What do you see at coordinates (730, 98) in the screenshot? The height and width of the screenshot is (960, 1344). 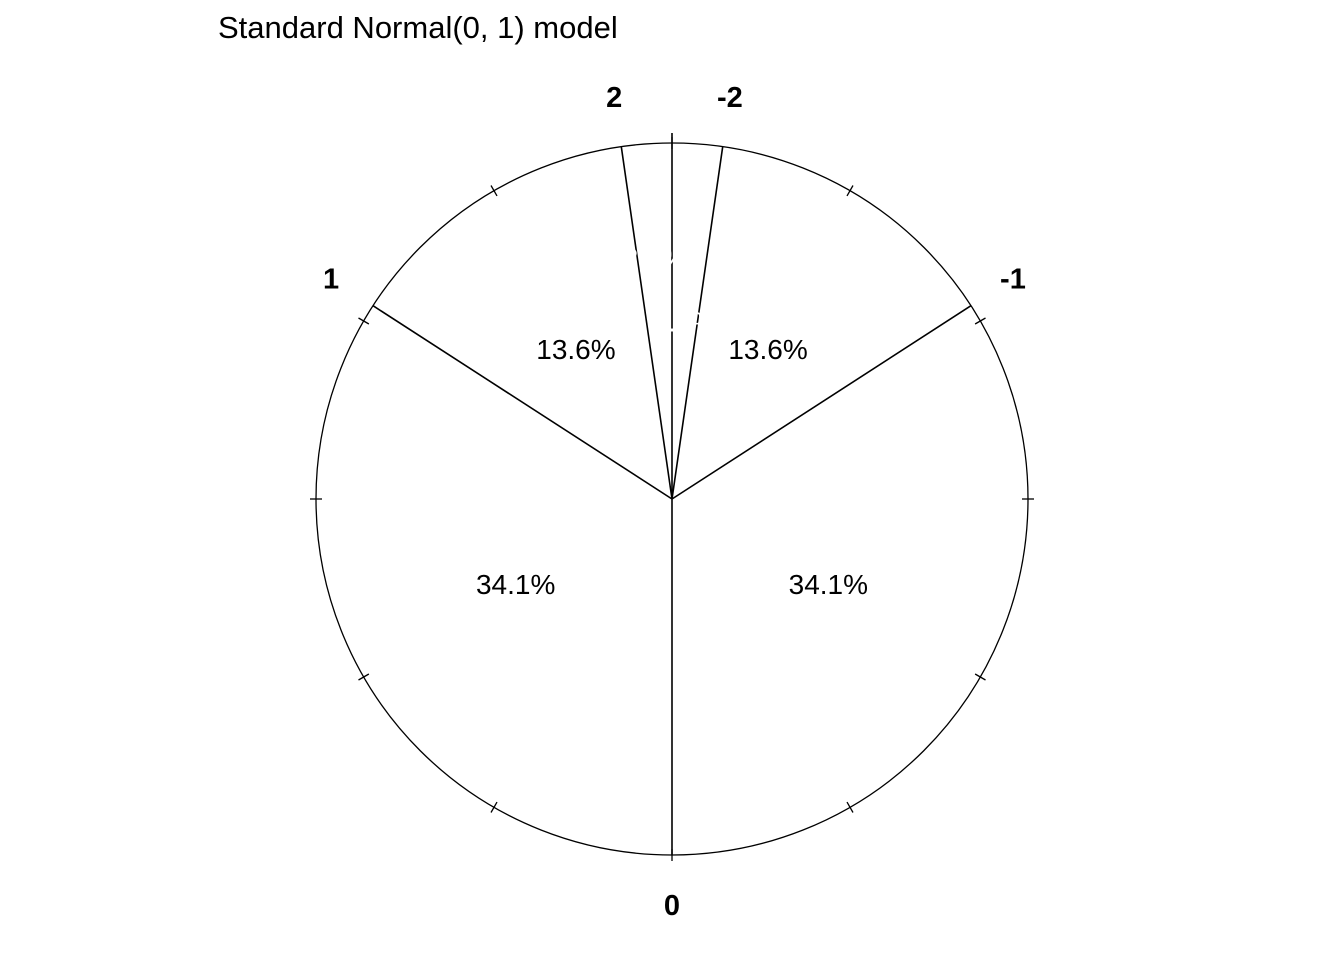 I see `boundary-label: -2` at bounding box center [730, 98].